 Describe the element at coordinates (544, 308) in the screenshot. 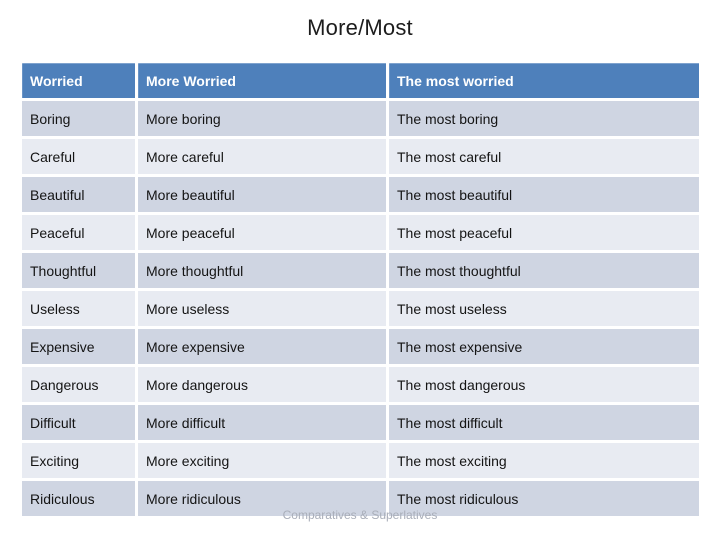

I see `table-cell: The most useless` at that location.